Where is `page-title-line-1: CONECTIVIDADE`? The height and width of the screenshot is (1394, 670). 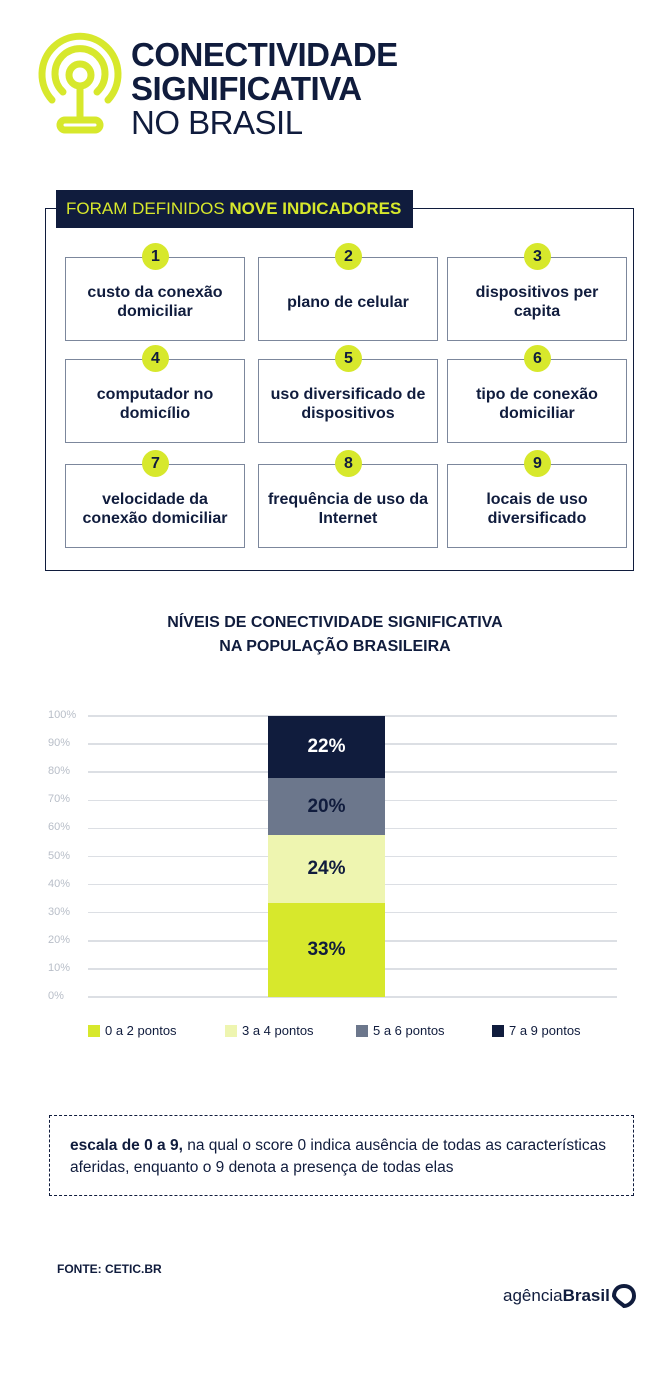 page-title-line-1: CONECTIVIDADE is located at coordinates (264, 54).